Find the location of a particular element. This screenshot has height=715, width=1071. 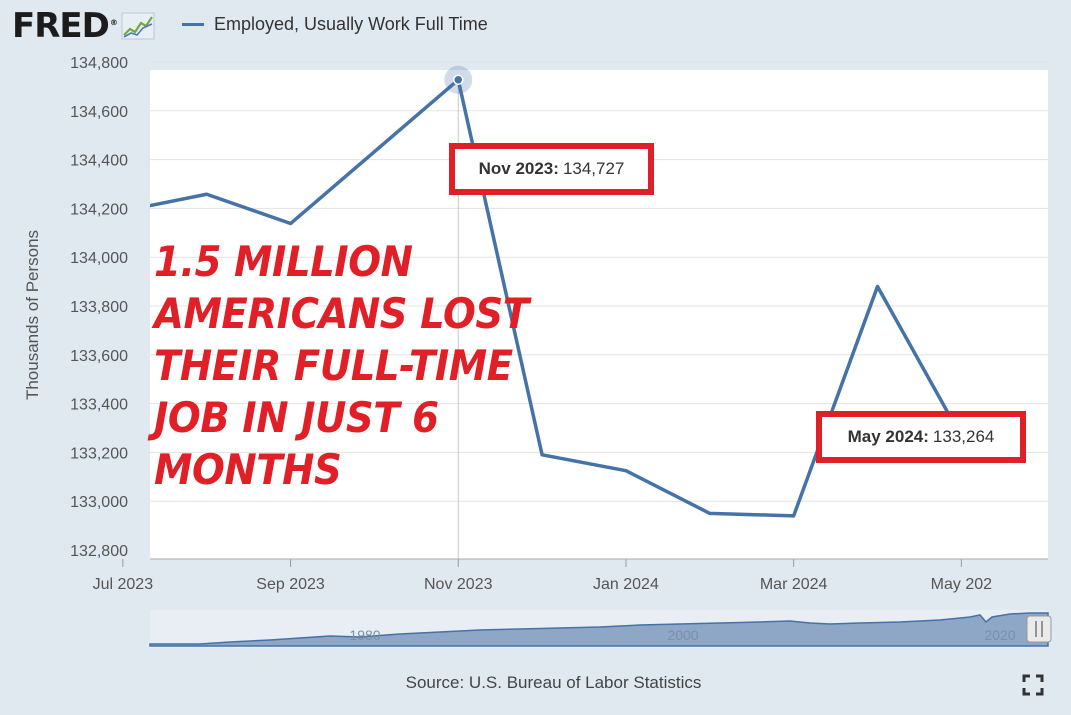

highlight-point is located at coordinates (458, 80).